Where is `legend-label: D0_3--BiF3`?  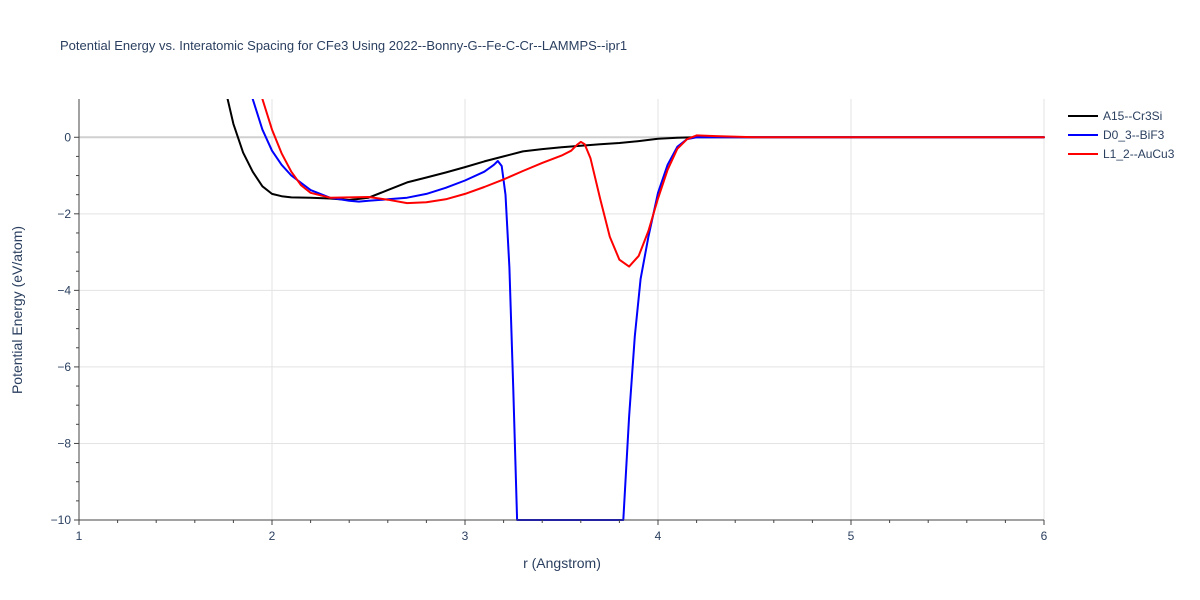
legend-label: D0_3--BiF3 is located at coordinates (1134, 135).